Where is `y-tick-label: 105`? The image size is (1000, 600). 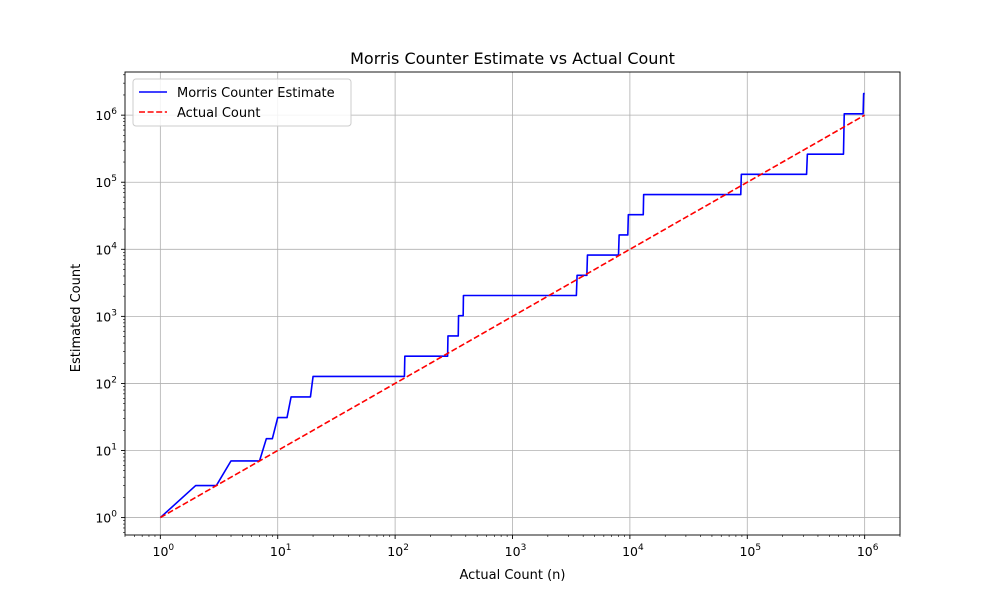
y-tick-label: 105 is located at coordinates (106, 182).